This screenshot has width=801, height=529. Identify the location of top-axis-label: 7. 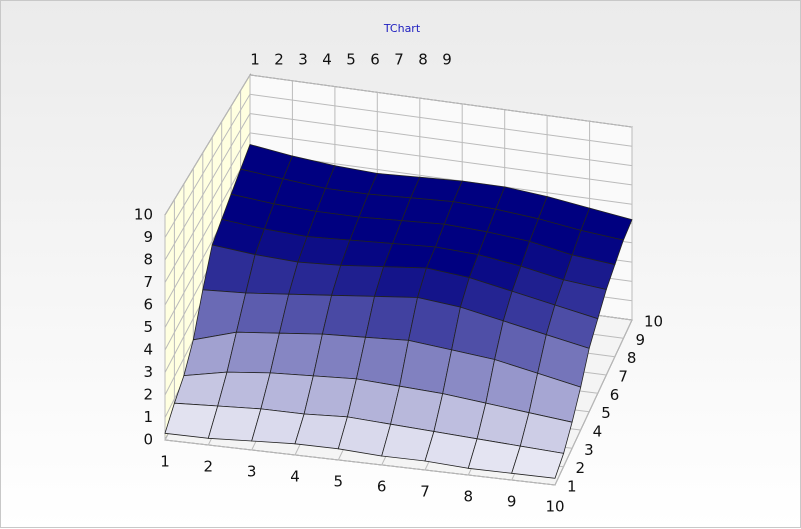
(399, 60).